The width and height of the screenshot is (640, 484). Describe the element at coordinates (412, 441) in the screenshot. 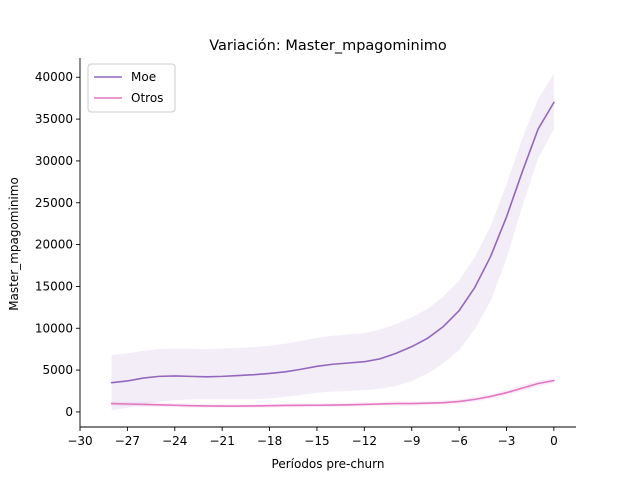

I see `x-tick-label: −9` at that location.